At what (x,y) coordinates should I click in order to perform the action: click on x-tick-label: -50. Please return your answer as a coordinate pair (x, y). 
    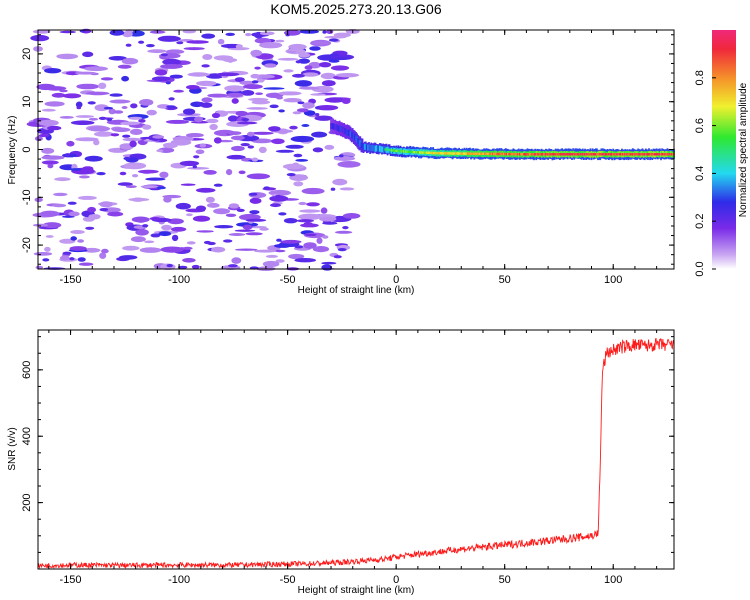
    Looking at the image, I should click on (288, 280).